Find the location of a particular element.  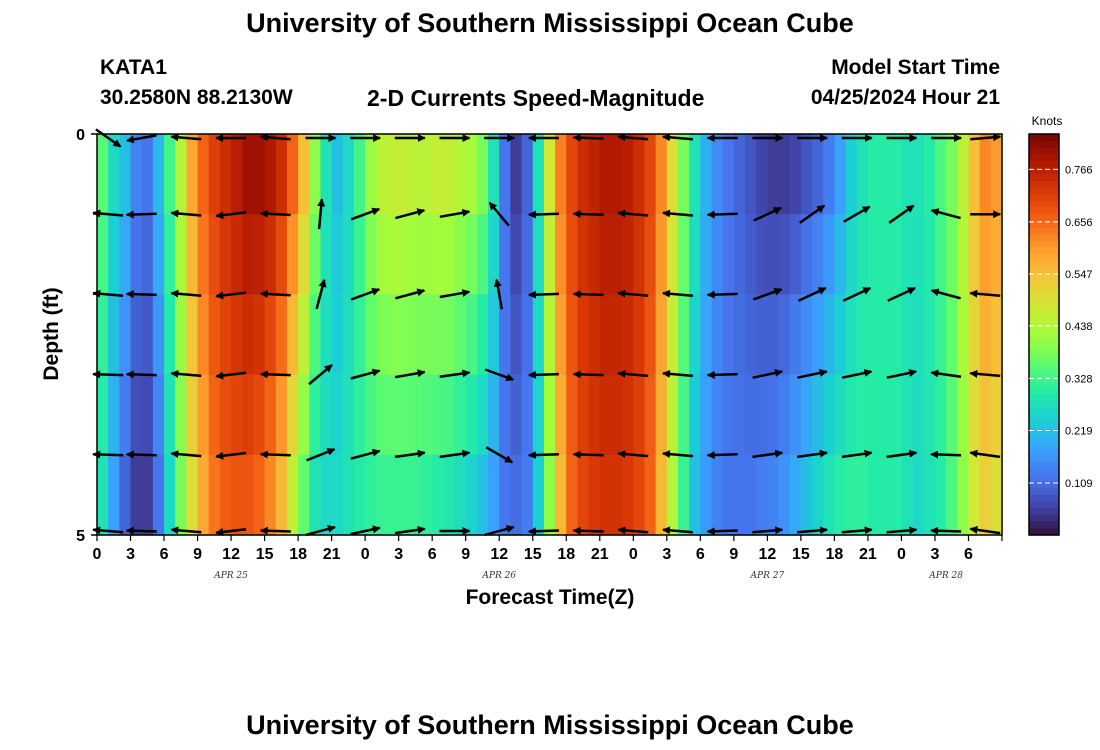

x-tick-label: 18 is located at coordinates (835, 554).